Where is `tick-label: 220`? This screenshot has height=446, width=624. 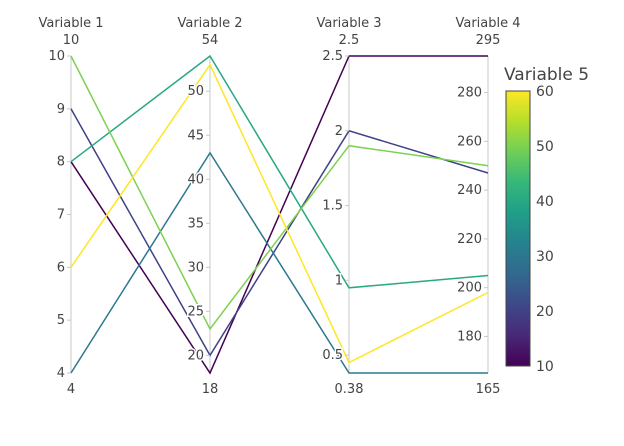 tick-label: 220 is located at coordinates (469, 239).